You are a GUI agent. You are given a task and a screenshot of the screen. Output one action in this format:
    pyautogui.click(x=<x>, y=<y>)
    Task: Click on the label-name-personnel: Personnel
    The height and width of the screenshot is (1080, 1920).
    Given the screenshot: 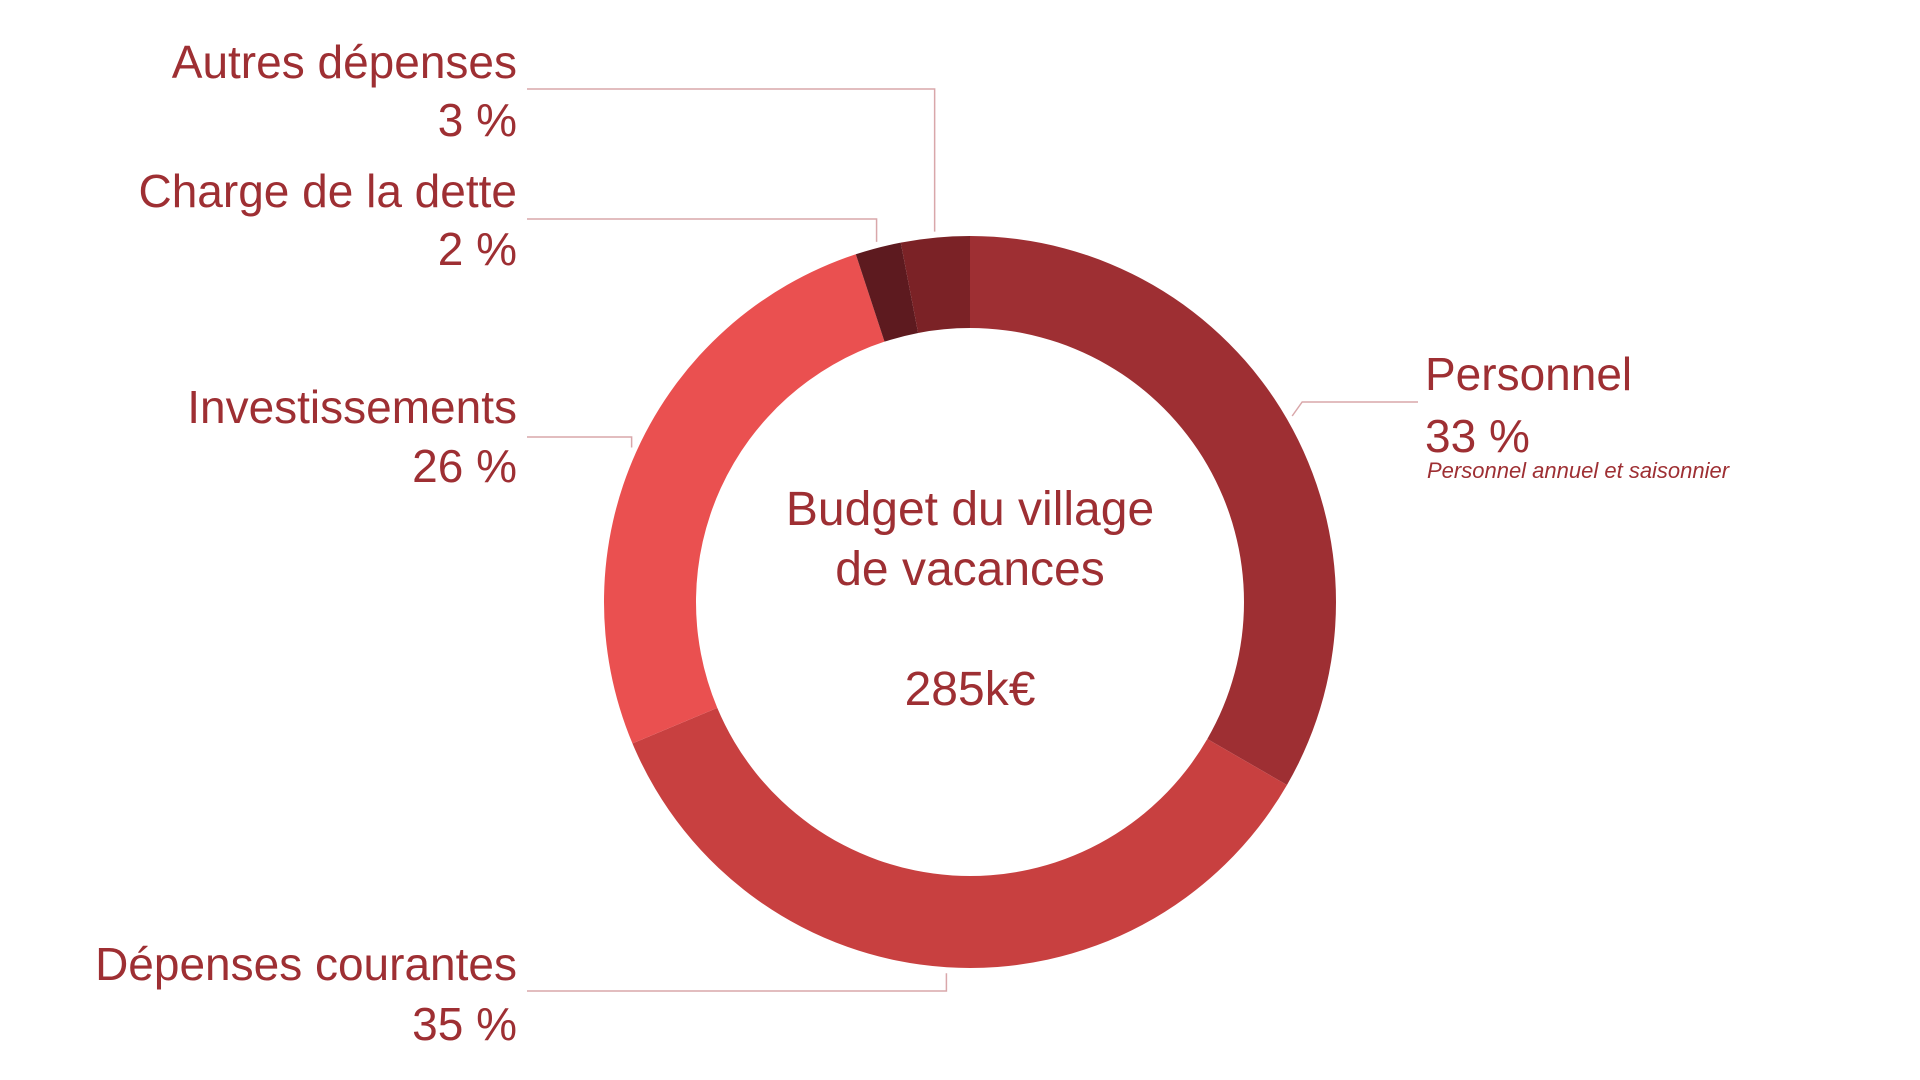 What is the action you would take?
    pyautogui.click(x=1528, y=374)
    